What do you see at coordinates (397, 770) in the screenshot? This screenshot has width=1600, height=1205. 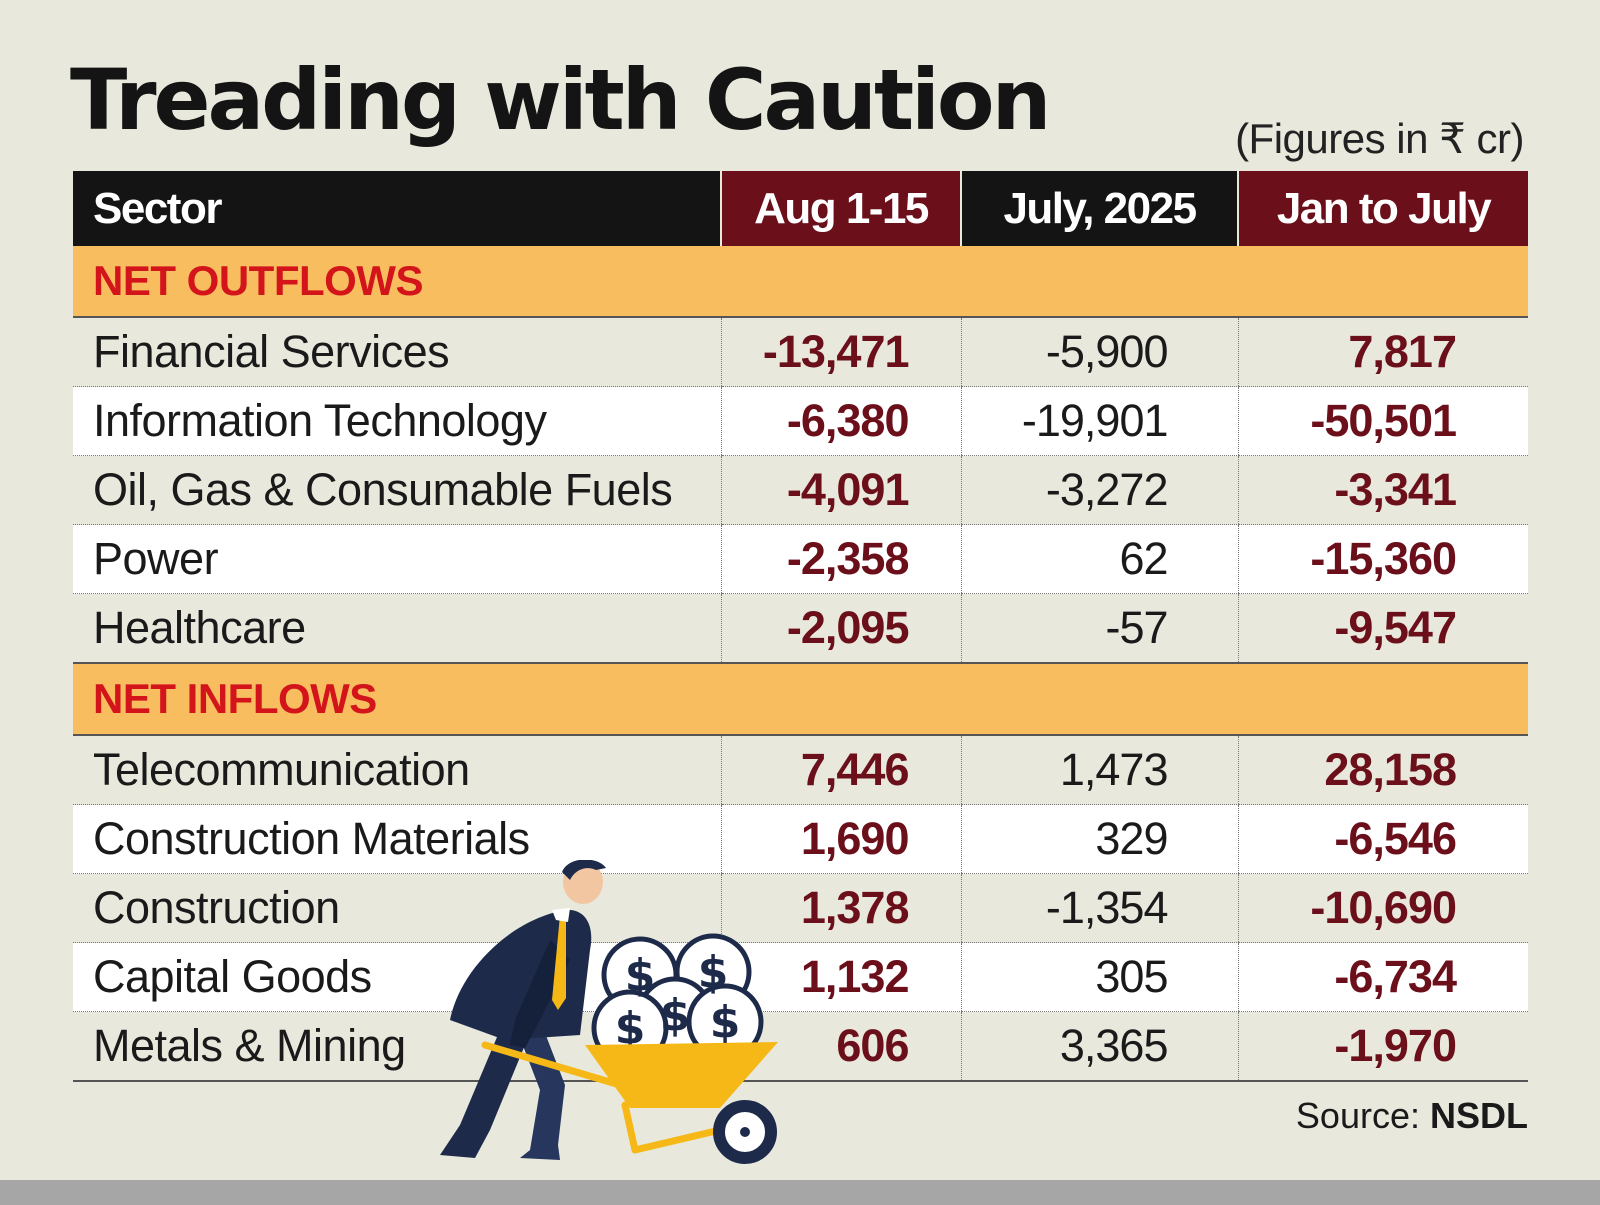 I see `sector-cell: Telecommunication` at bounding box center [397, 770].